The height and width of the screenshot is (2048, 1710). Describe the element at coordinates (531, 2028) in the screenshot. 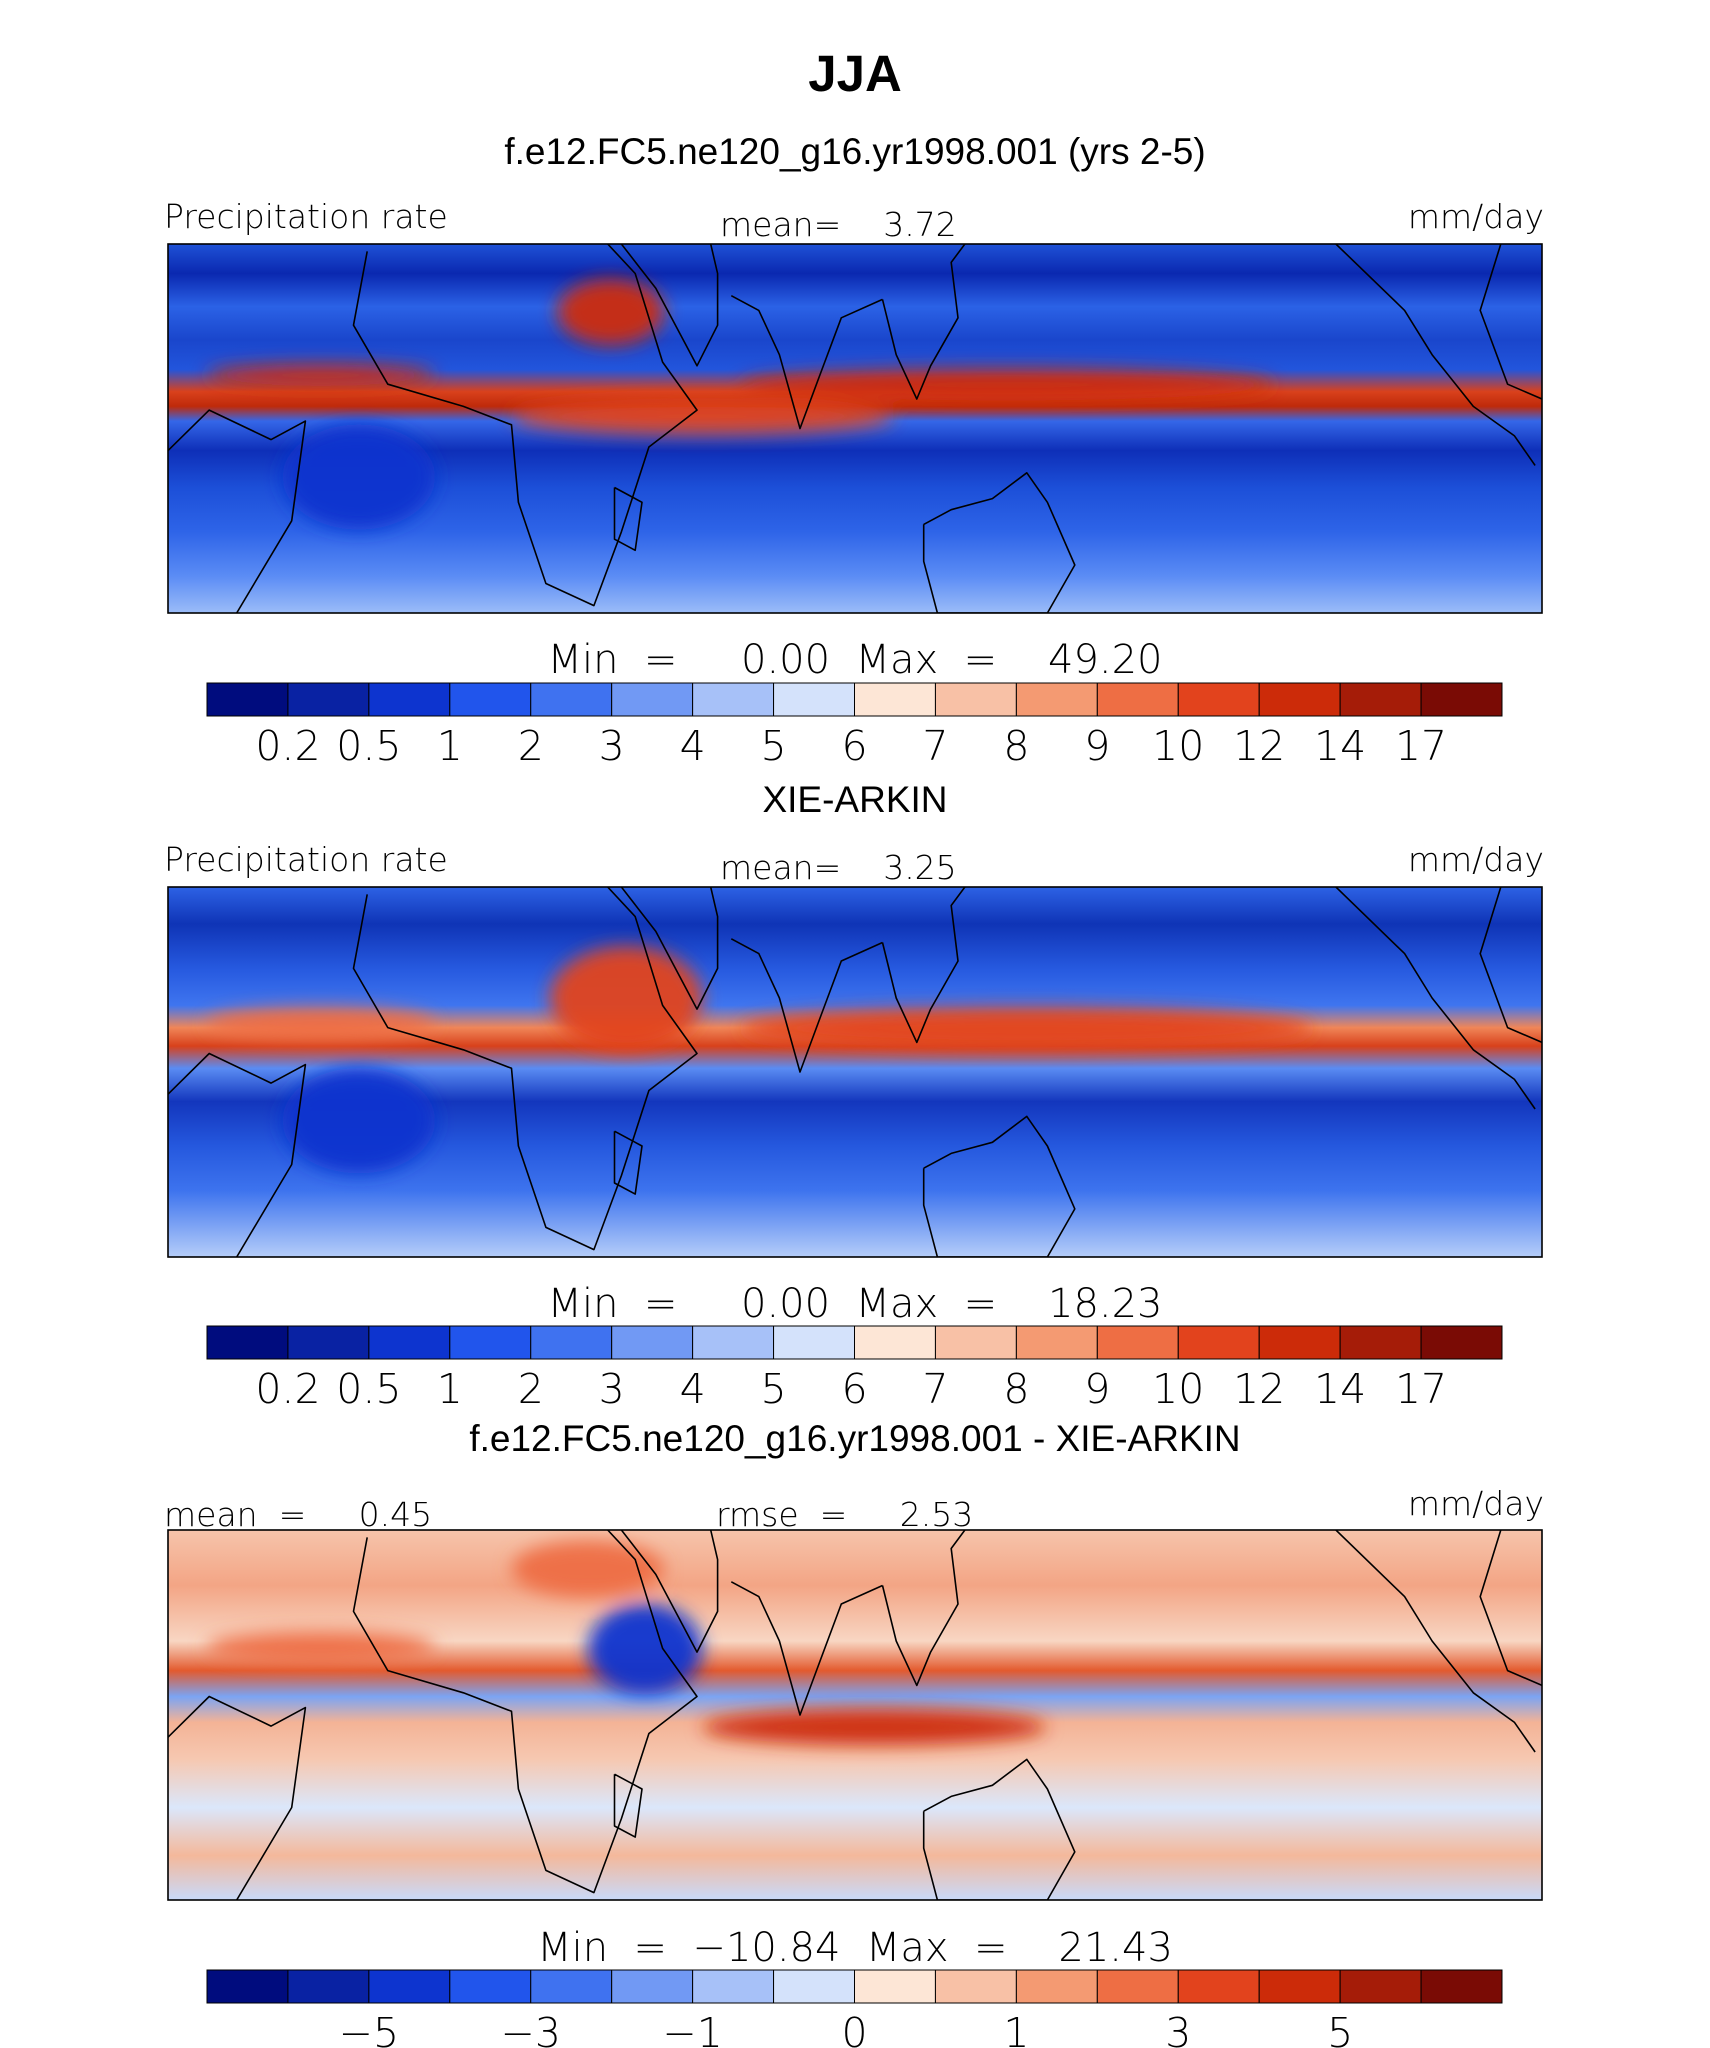

I see `panel-3-colorbar-tick: −3` at that location.